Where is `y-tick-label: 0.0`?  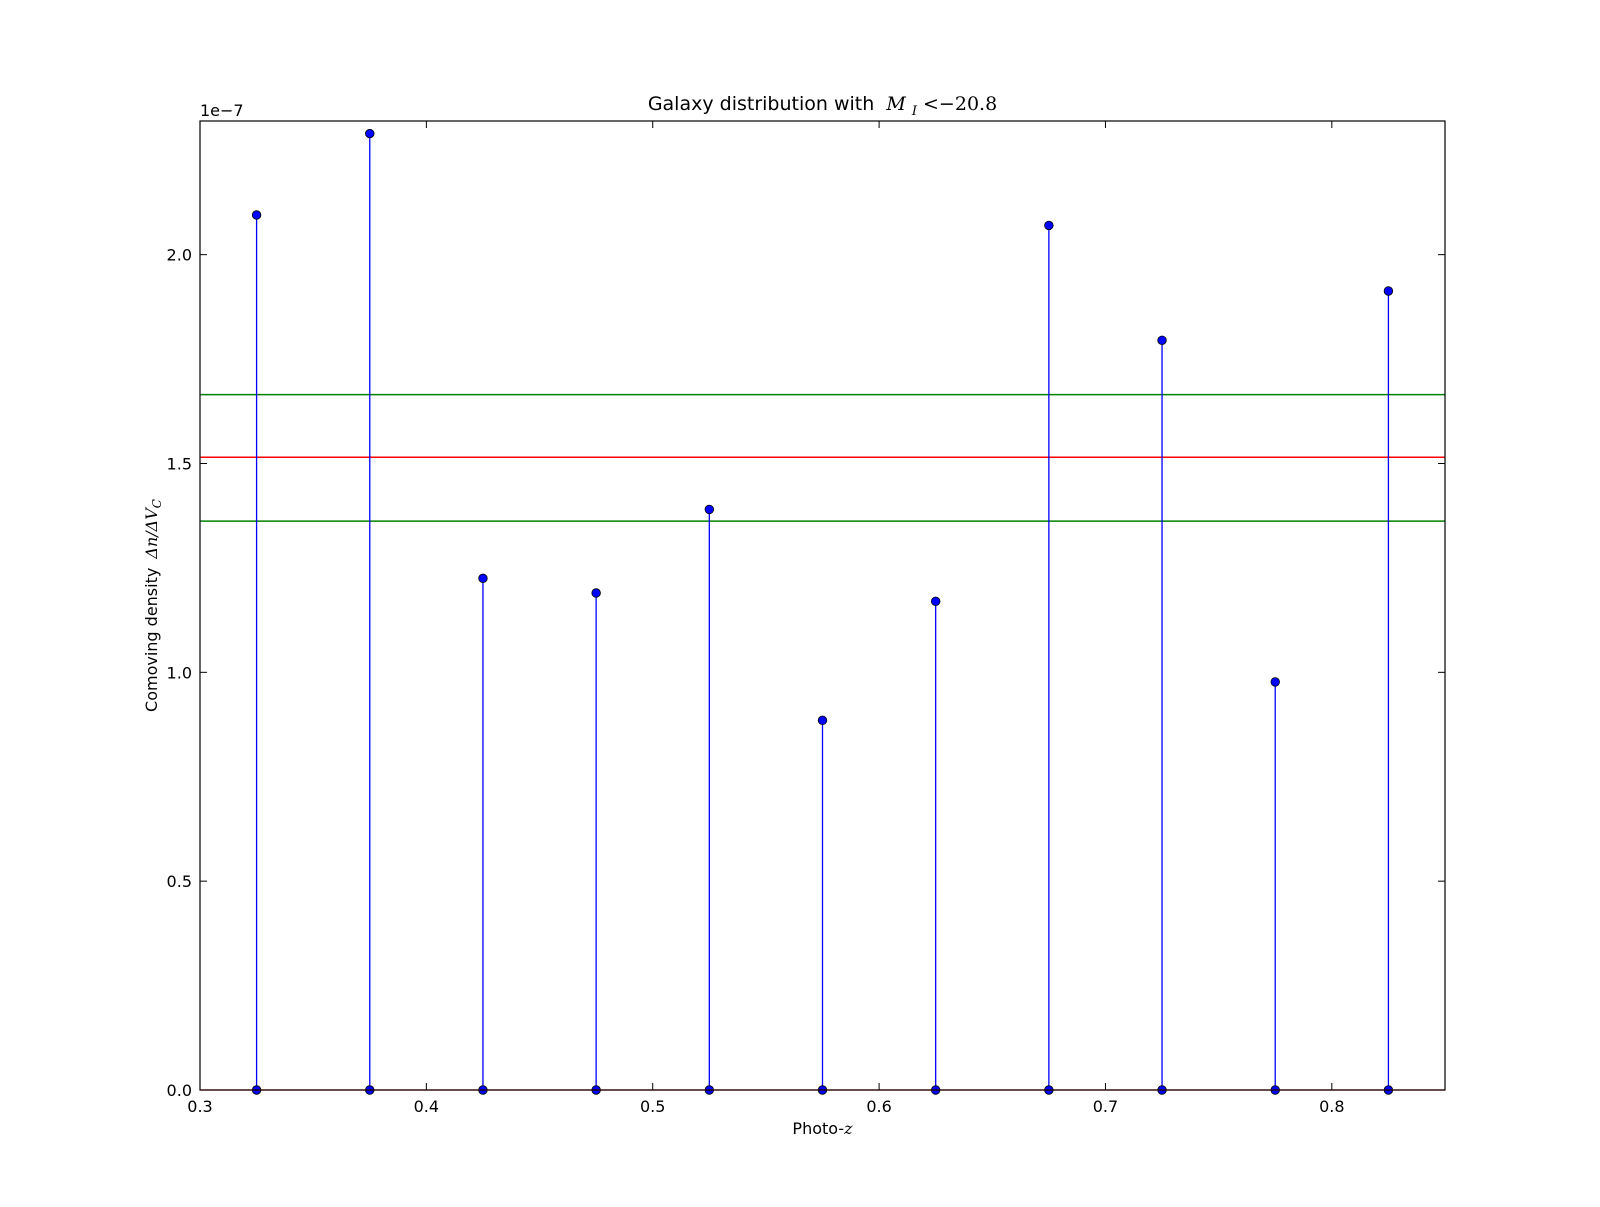
y-tick-label: 0.0 is located at coordinates (179, 1090).